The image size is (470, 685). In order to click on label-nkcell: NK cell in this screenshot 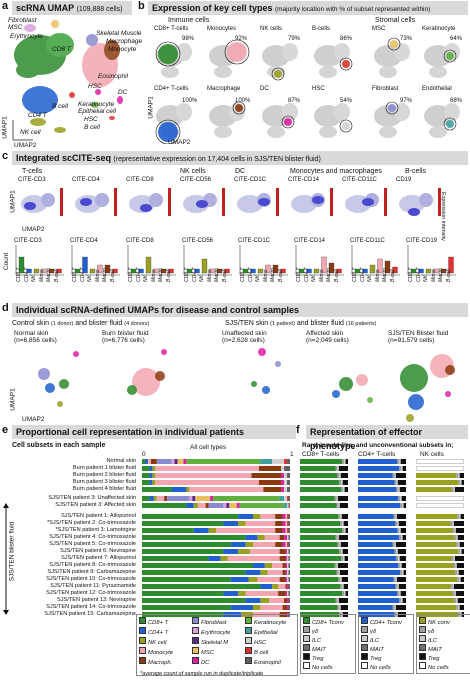, I will do `click(30, 132)`.